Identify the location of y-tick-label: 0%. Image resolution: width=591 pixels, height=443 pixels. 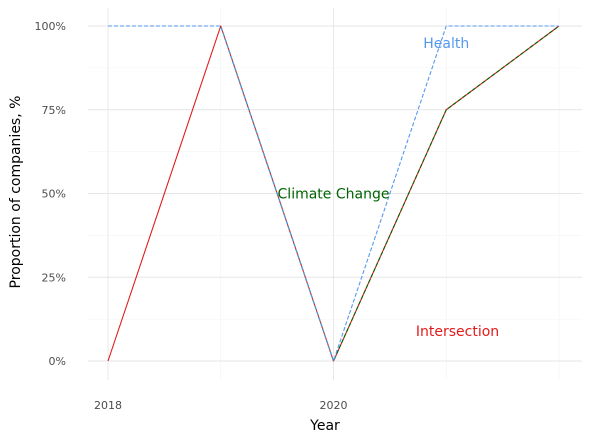
(57, 361).